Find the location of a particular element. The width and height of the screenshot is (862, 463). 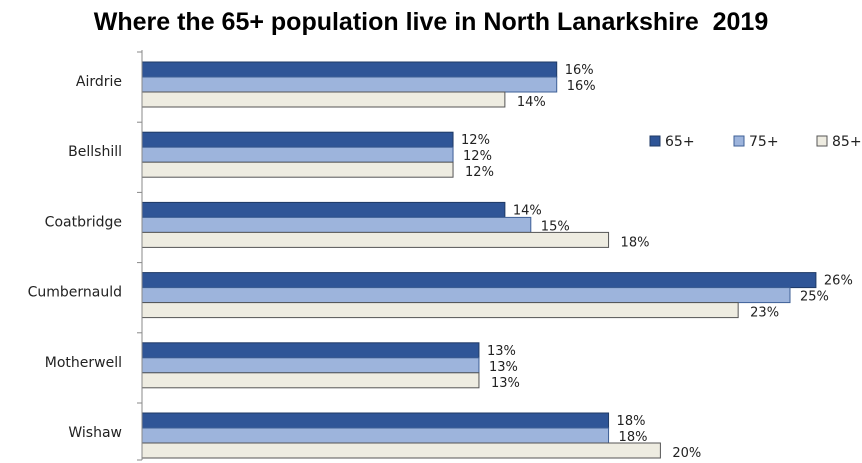

data-label-airdrie-85: 14% is located at coordinates (531, 102).